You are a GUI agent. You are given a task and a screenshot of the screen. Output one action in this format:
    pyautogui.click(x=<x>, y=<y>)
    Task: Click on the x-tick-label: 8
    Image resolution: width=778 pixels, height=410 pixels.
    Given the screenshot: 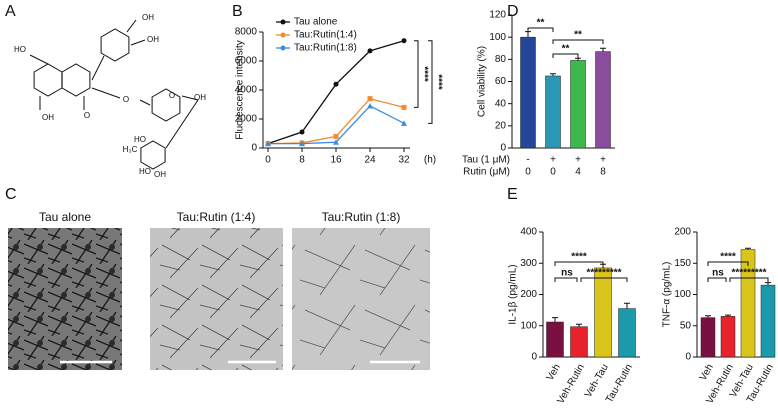 What is the action you would take?
    pyautogui.click(x=302, y=160)
    